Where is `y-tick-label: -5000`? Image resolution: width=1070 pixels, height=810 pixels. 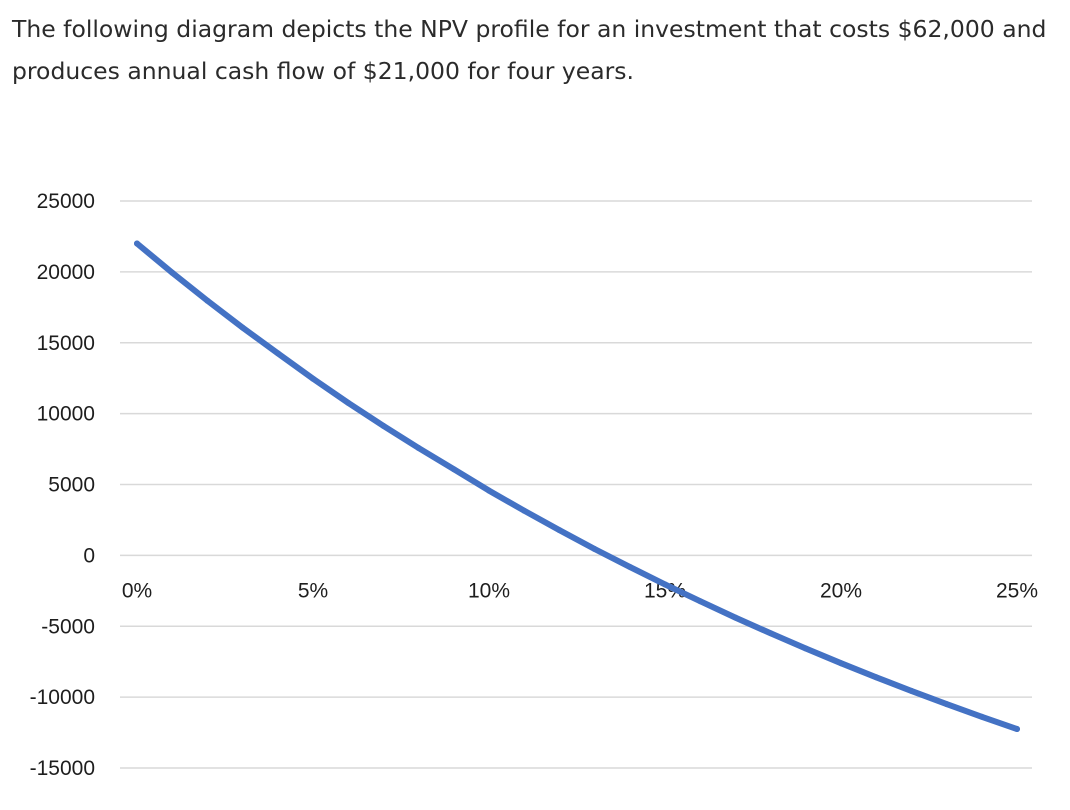 y-tick-label: -5000 is located at coordinates (68, 626).